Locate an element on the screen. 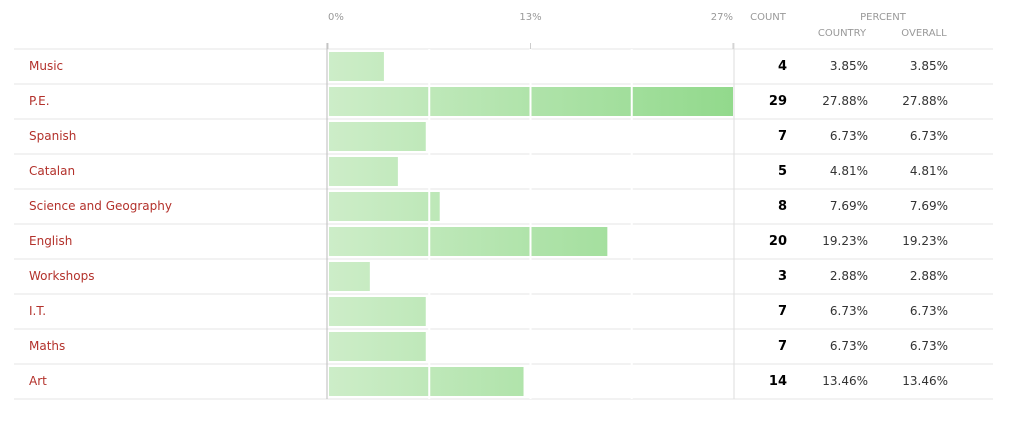 The height and width of the screenshot is (421, 1023). country-percent: 2.88% is located at coordinates (849, 276).